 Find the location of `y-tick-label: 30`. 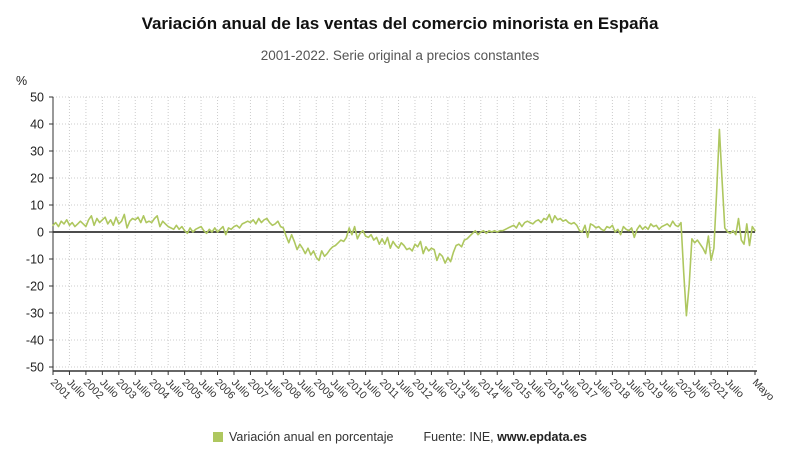

y-tick-label: 30 is located at coordinates (37, 152).